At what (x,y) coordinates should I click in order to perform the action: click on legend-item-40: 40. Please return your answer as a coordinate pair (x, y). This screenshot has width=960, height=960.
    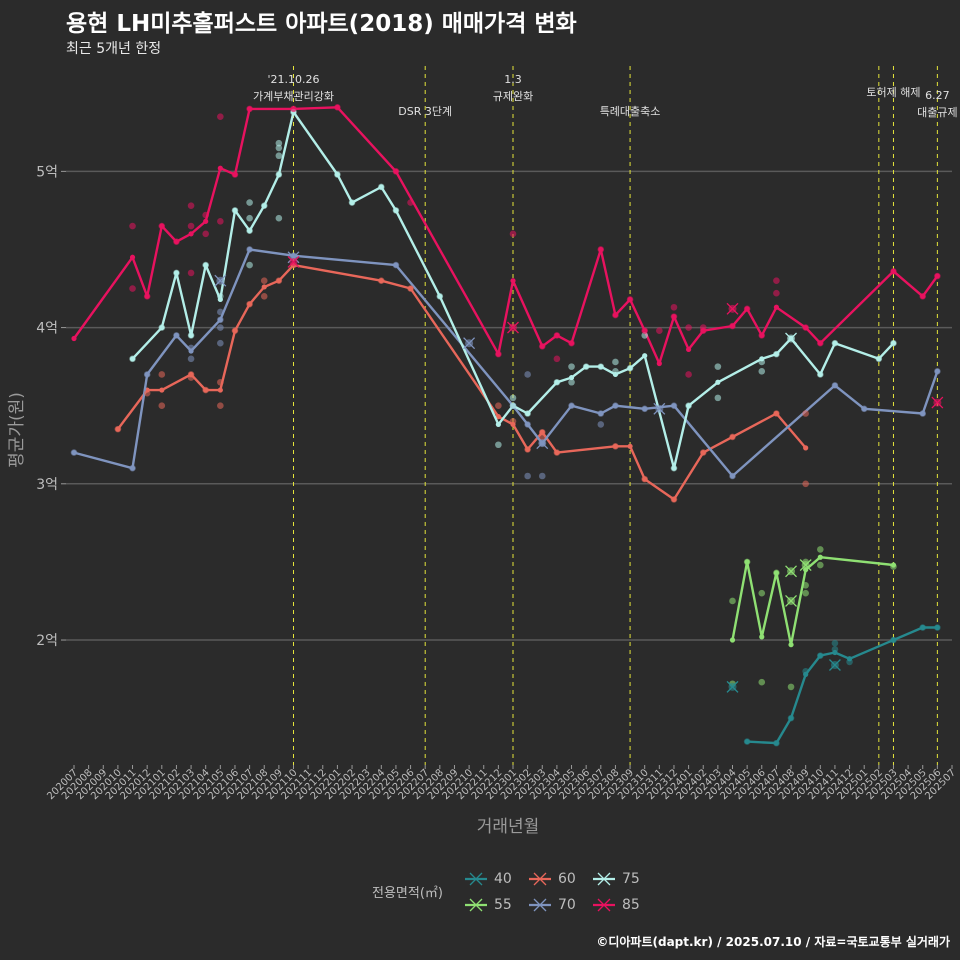
    Looking at the image, I should click on (496, 879).